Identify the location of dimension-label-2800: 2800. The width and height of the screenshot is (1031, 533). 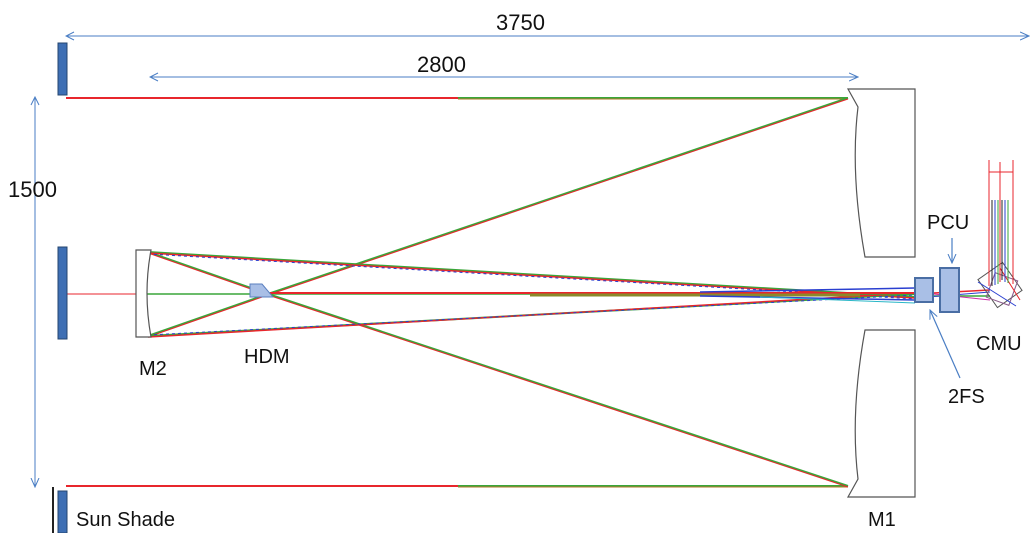
(441, 64).